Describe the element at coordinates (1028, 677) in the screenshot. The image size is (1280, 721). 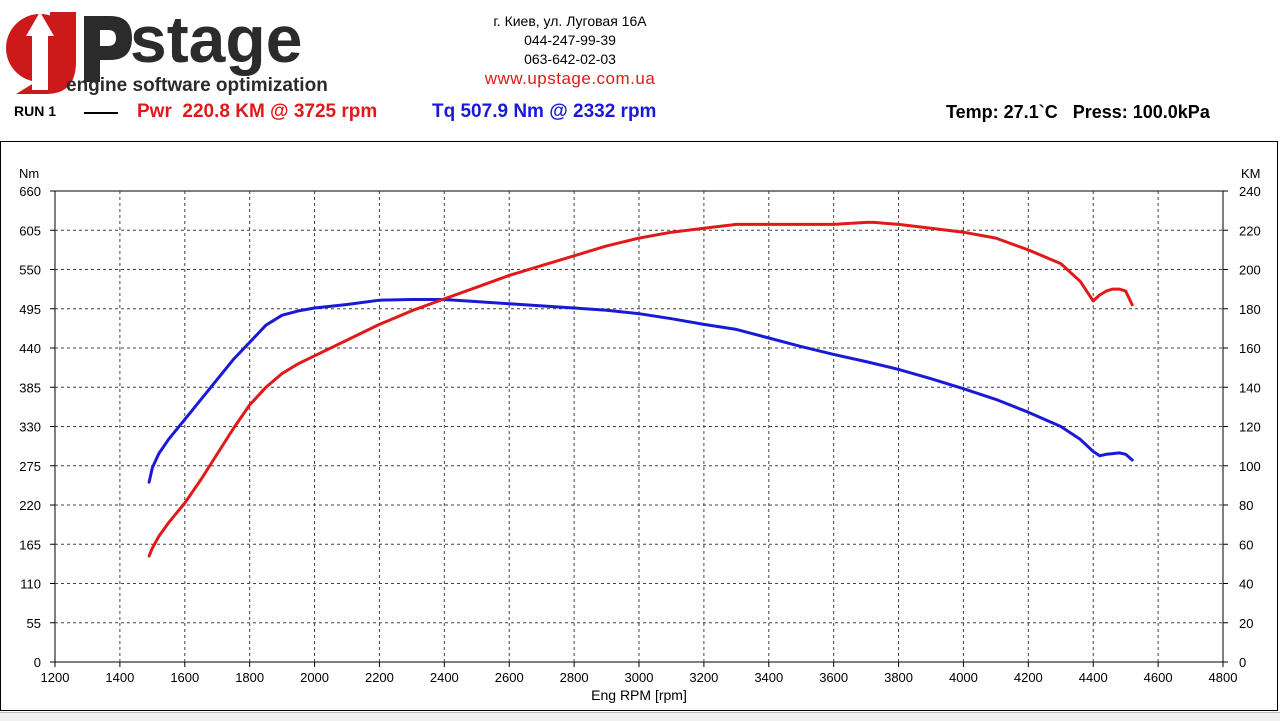
I see `x-tick-label: 4200` at that location.